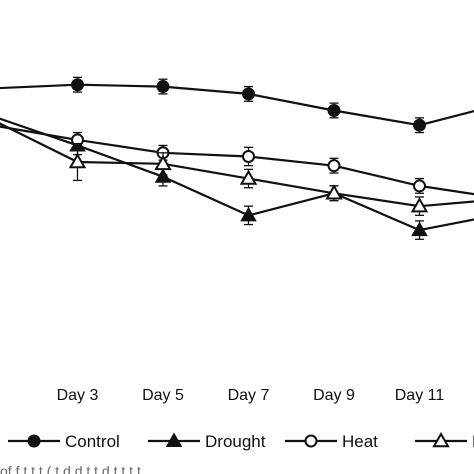 This screenshot has width=474, height=474. Describe the element at coordinates (331, 441) in the screenshot. I see `legend-item-heat: Heat` at that location.